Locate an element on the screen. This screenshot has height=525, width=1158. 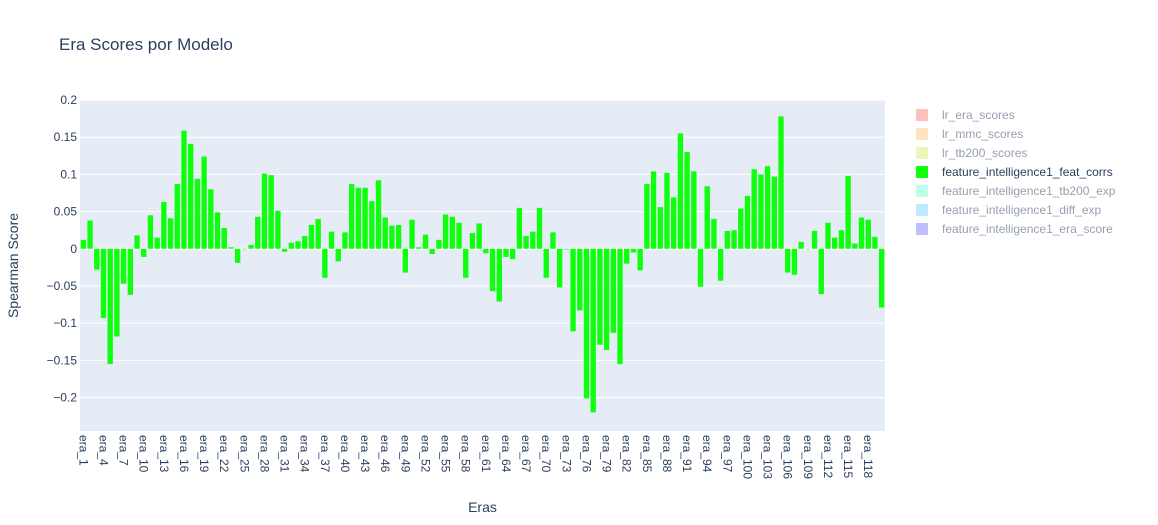
x-tick-label: era_46 is located at coordinates (385, 454).